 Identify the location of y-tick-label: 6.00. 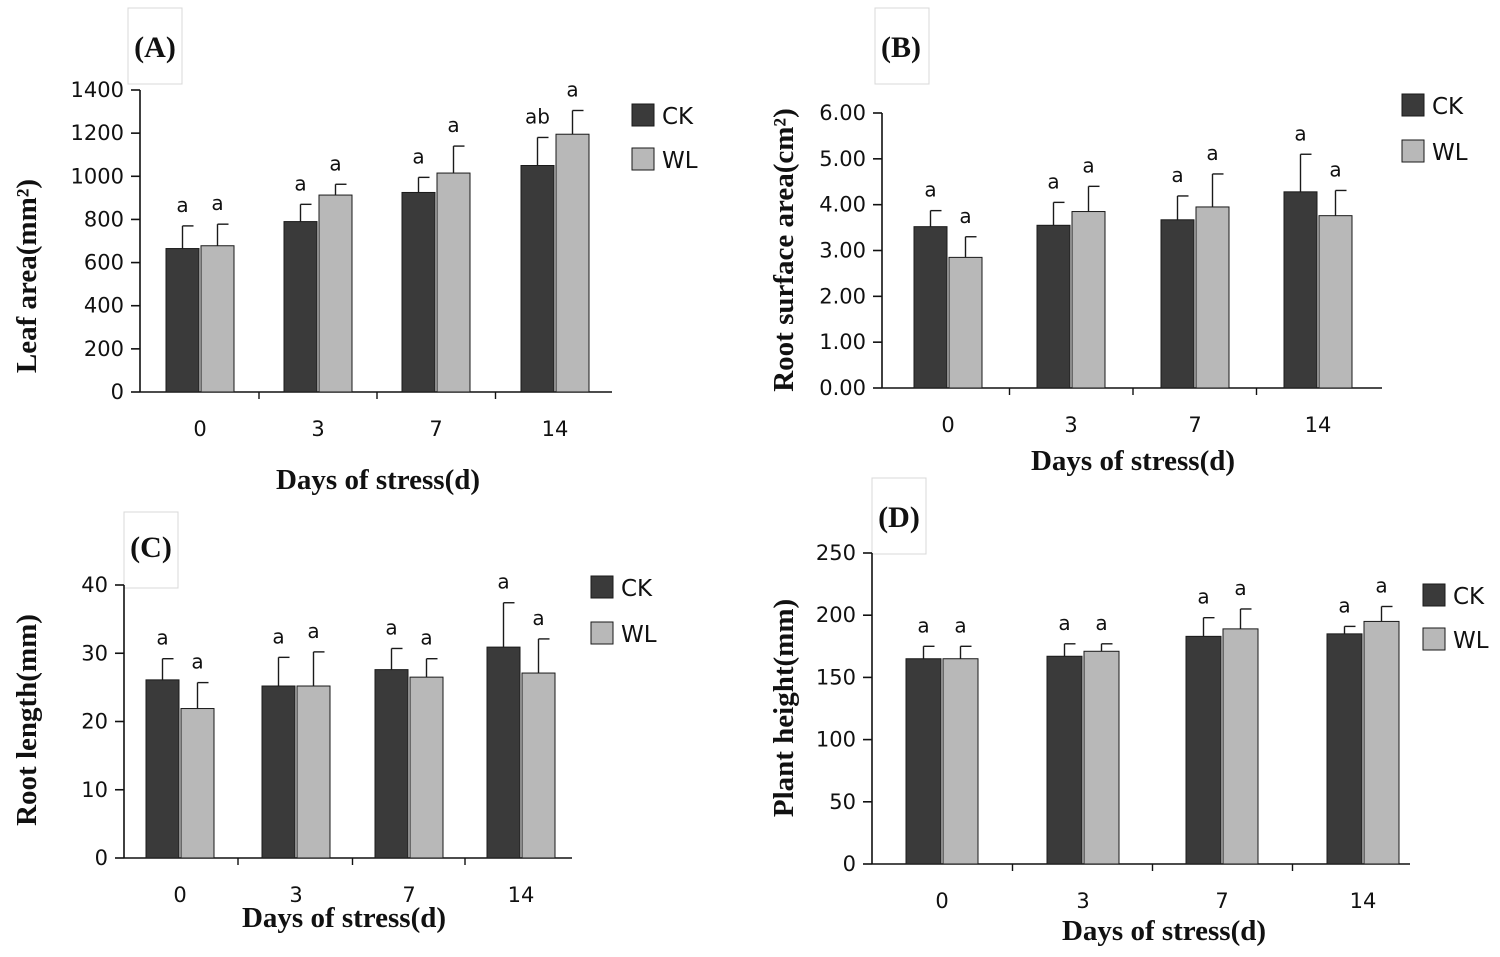
(842, 113).